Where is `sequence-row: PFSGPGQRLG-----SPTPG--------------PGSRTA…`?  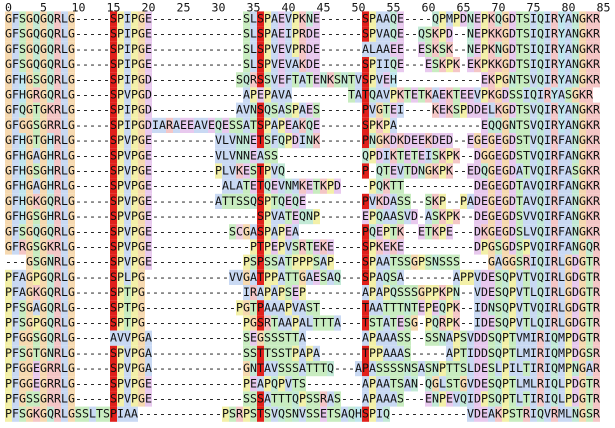 sequence-row: PFSGPGQRLG-----SPTPG--------------PGSRTA… is located at coordinates (302, 323).